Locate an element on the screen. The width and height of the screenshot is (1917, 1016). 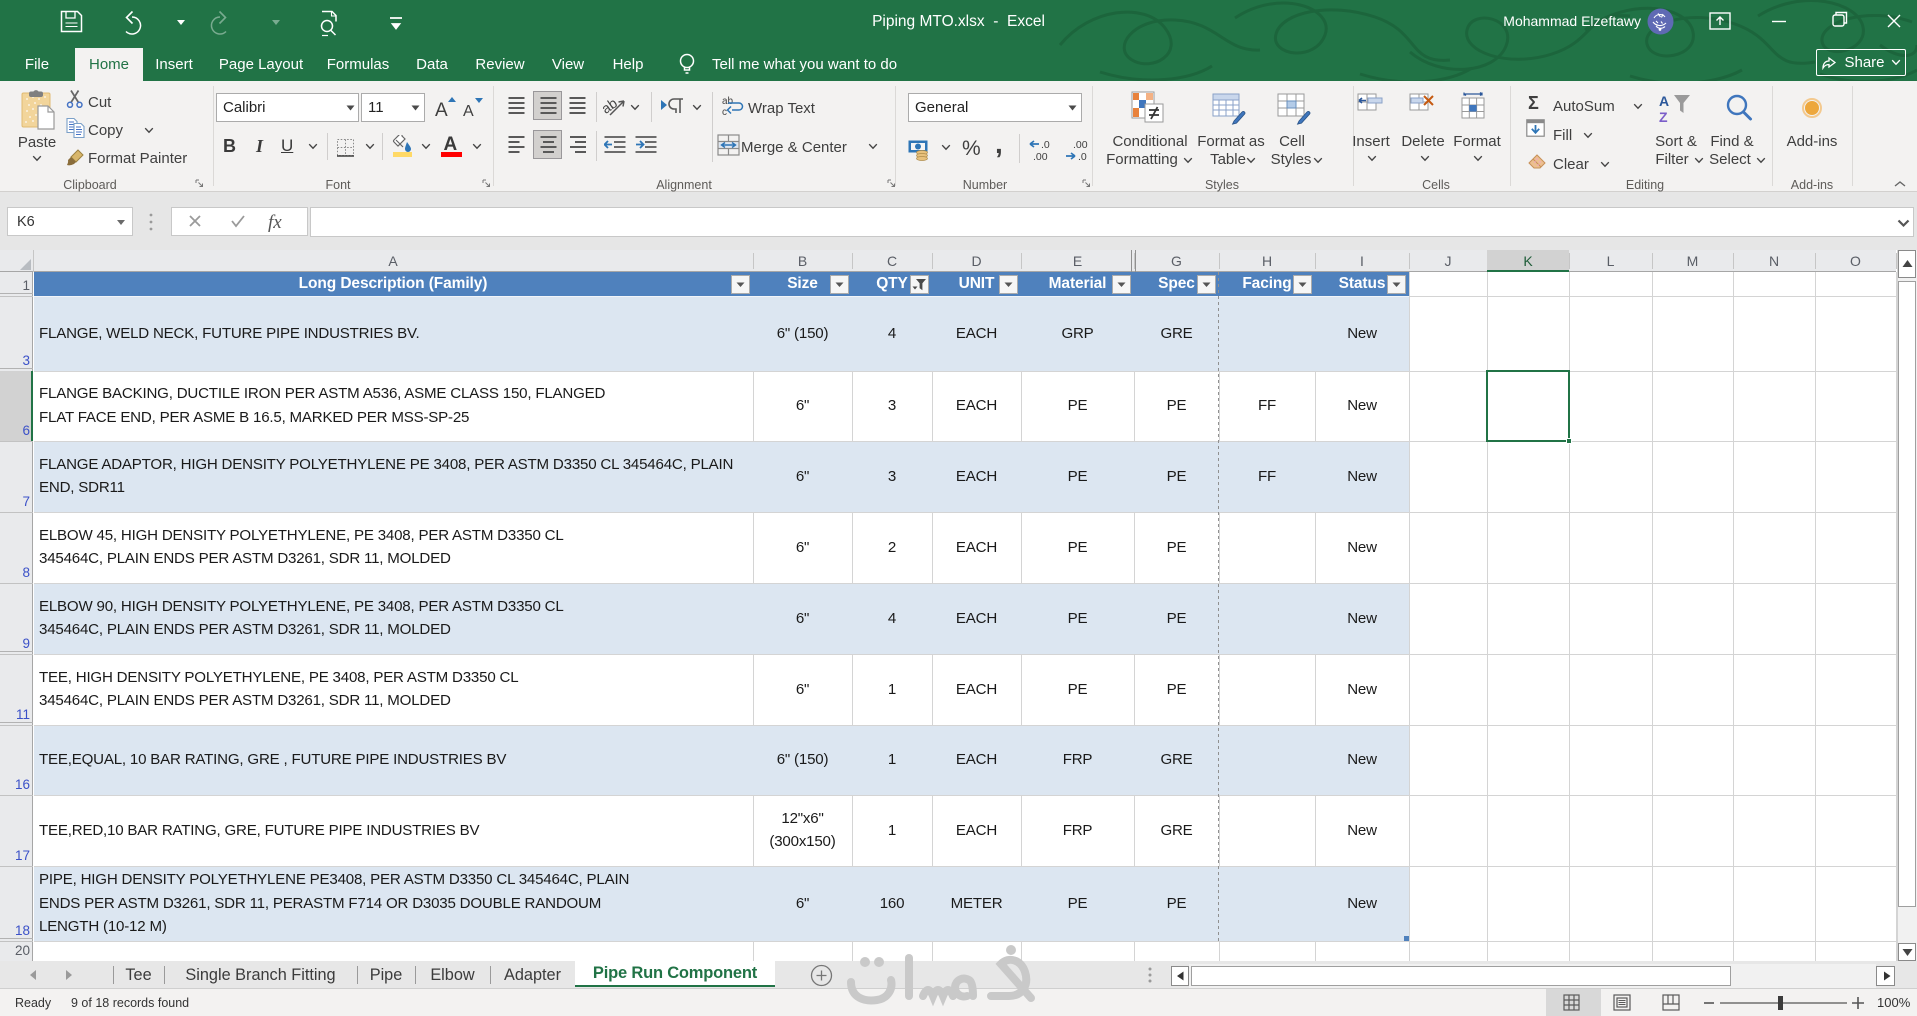
svg-text: fx is located at coordinates (275, 222).